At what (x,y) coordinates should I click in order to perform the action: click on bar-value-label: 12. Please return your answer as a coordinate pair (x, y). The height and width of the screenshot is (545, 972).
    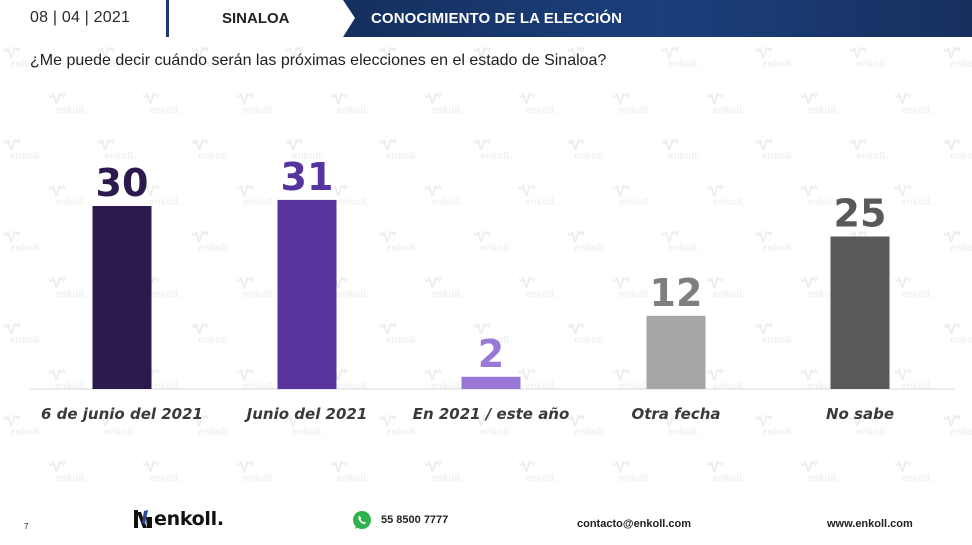
    Looking at the image, I should click on (676, 293).